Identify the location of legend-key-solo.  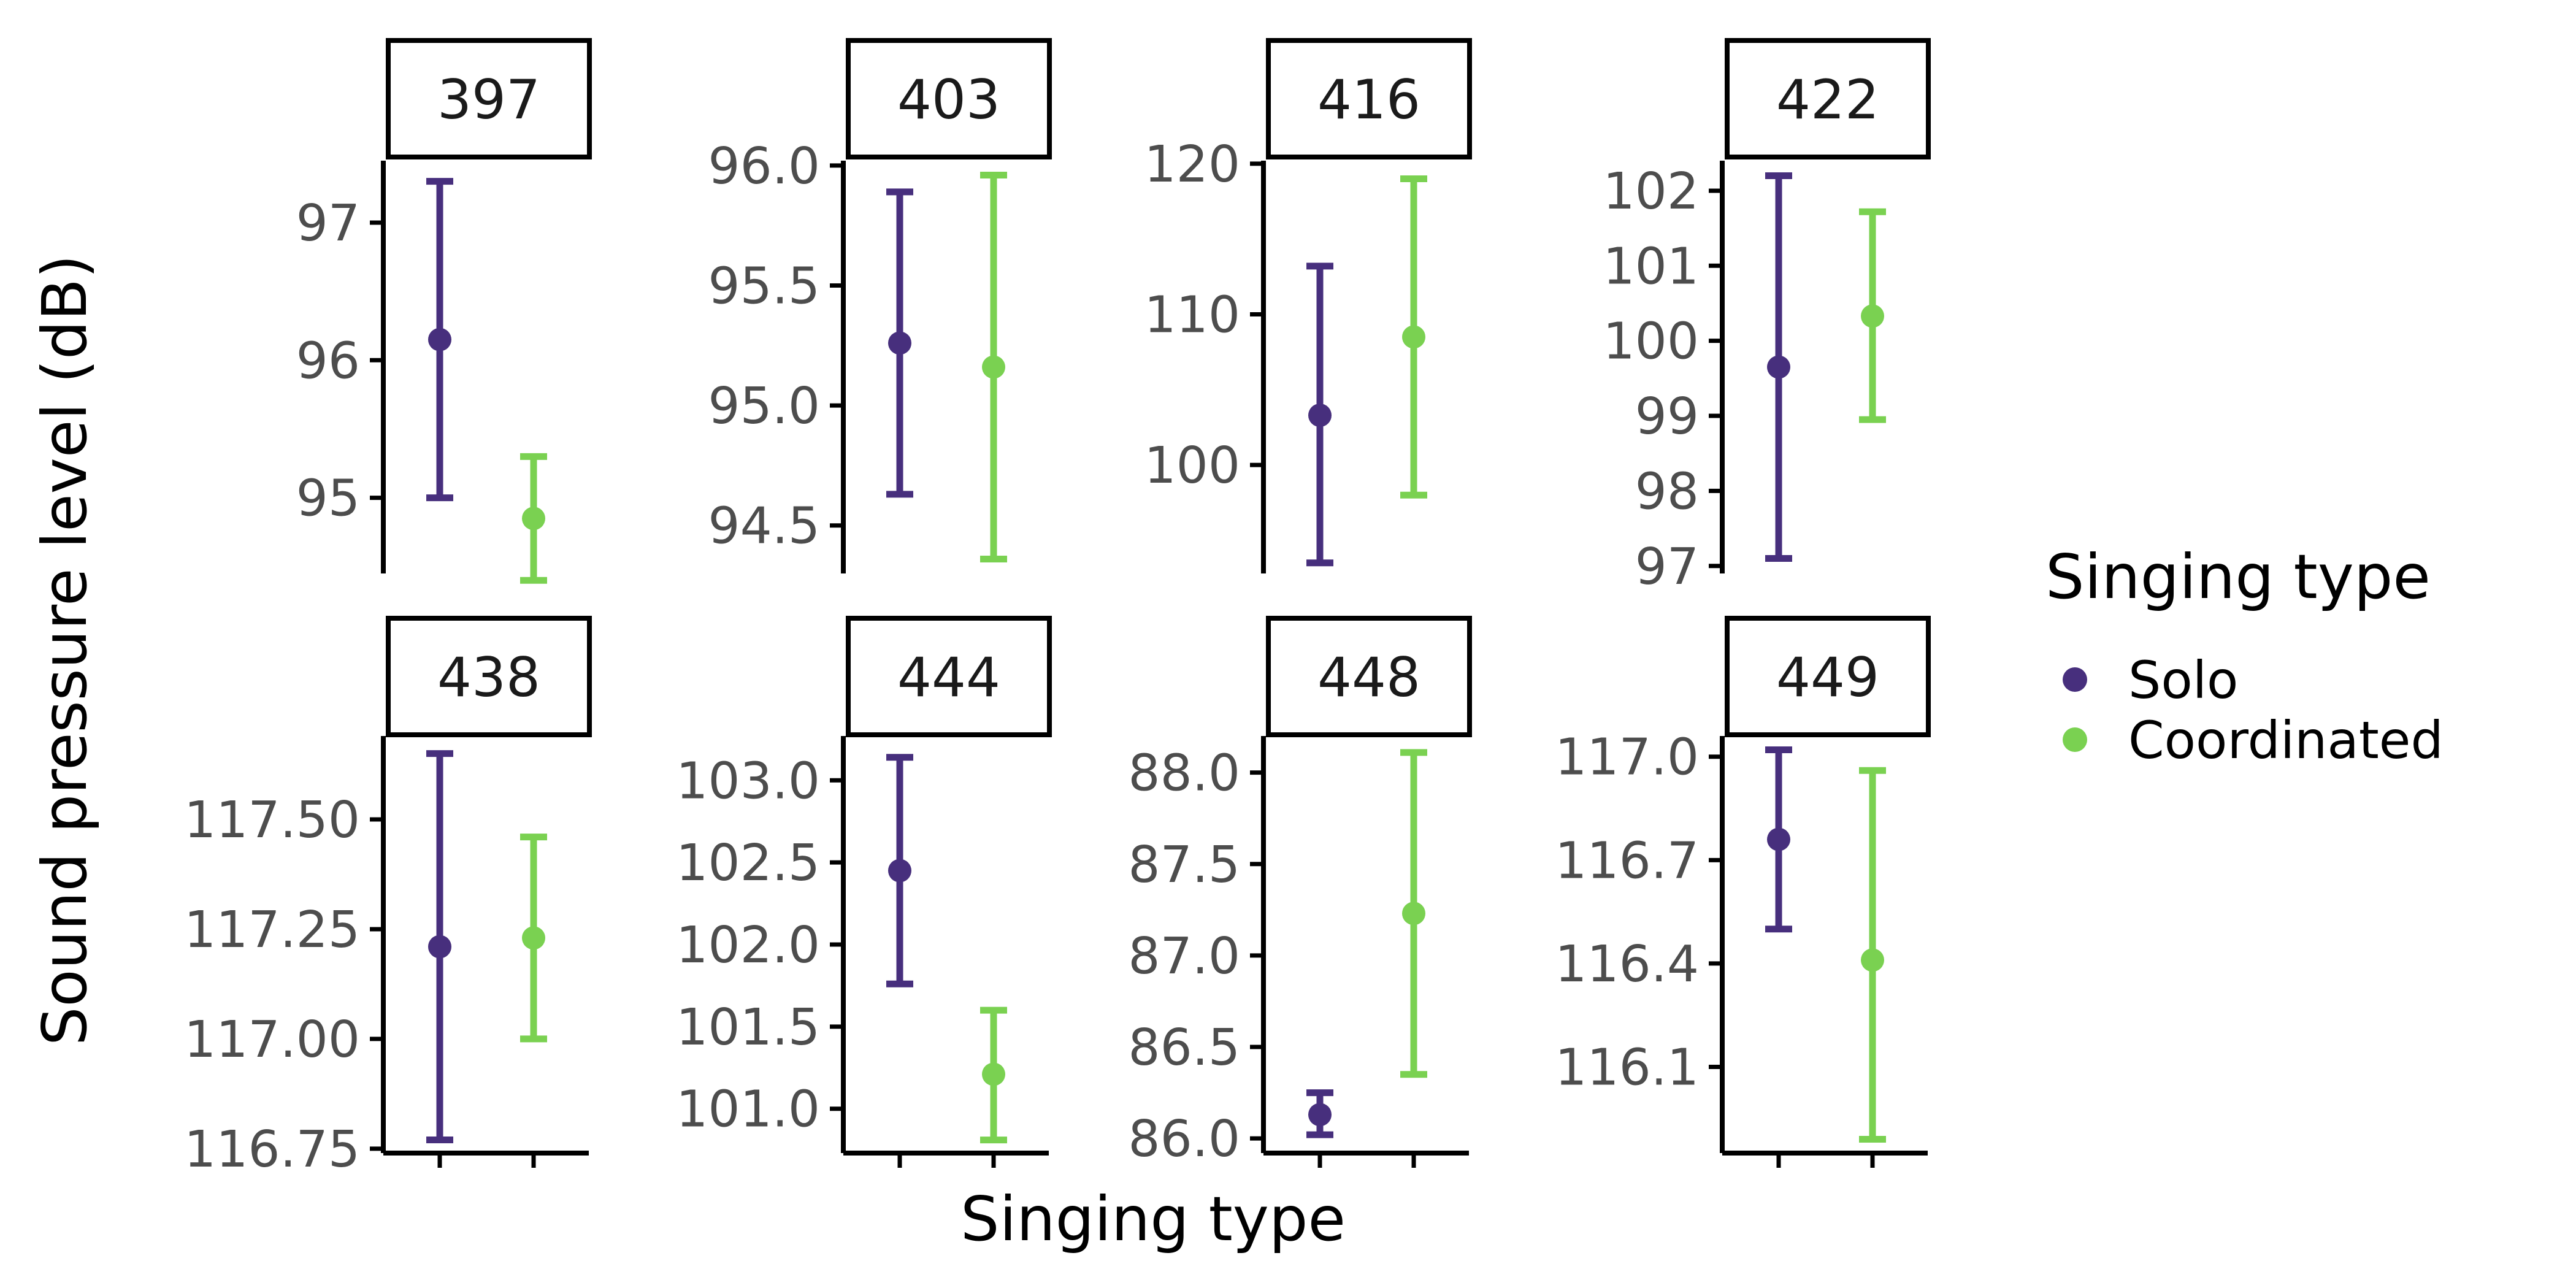
(2075, 679).